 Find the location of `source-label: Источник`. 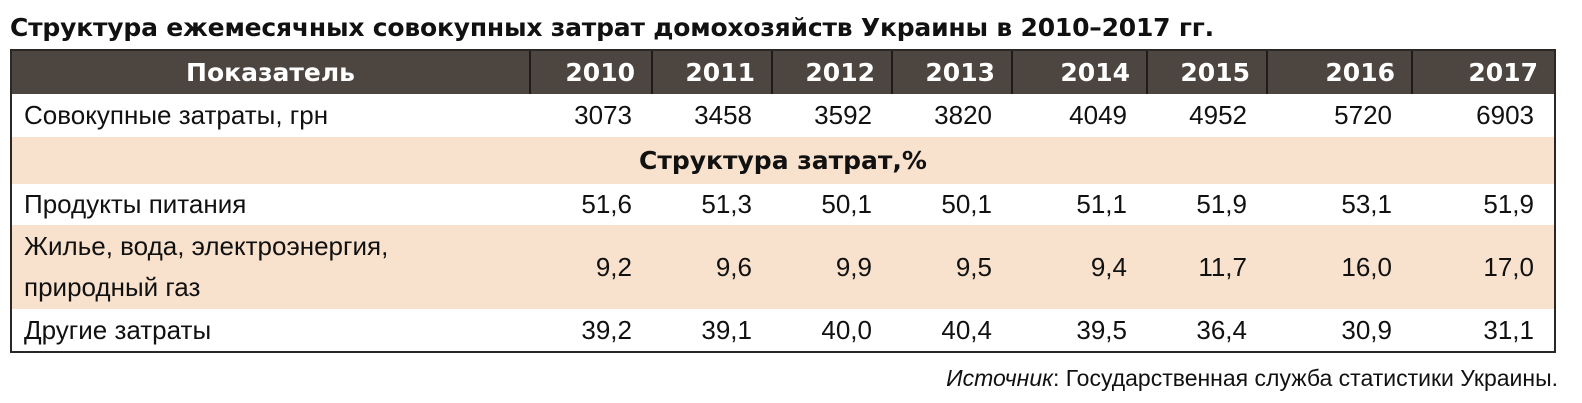

source-label: Источник is located at coordinates (999, 378).